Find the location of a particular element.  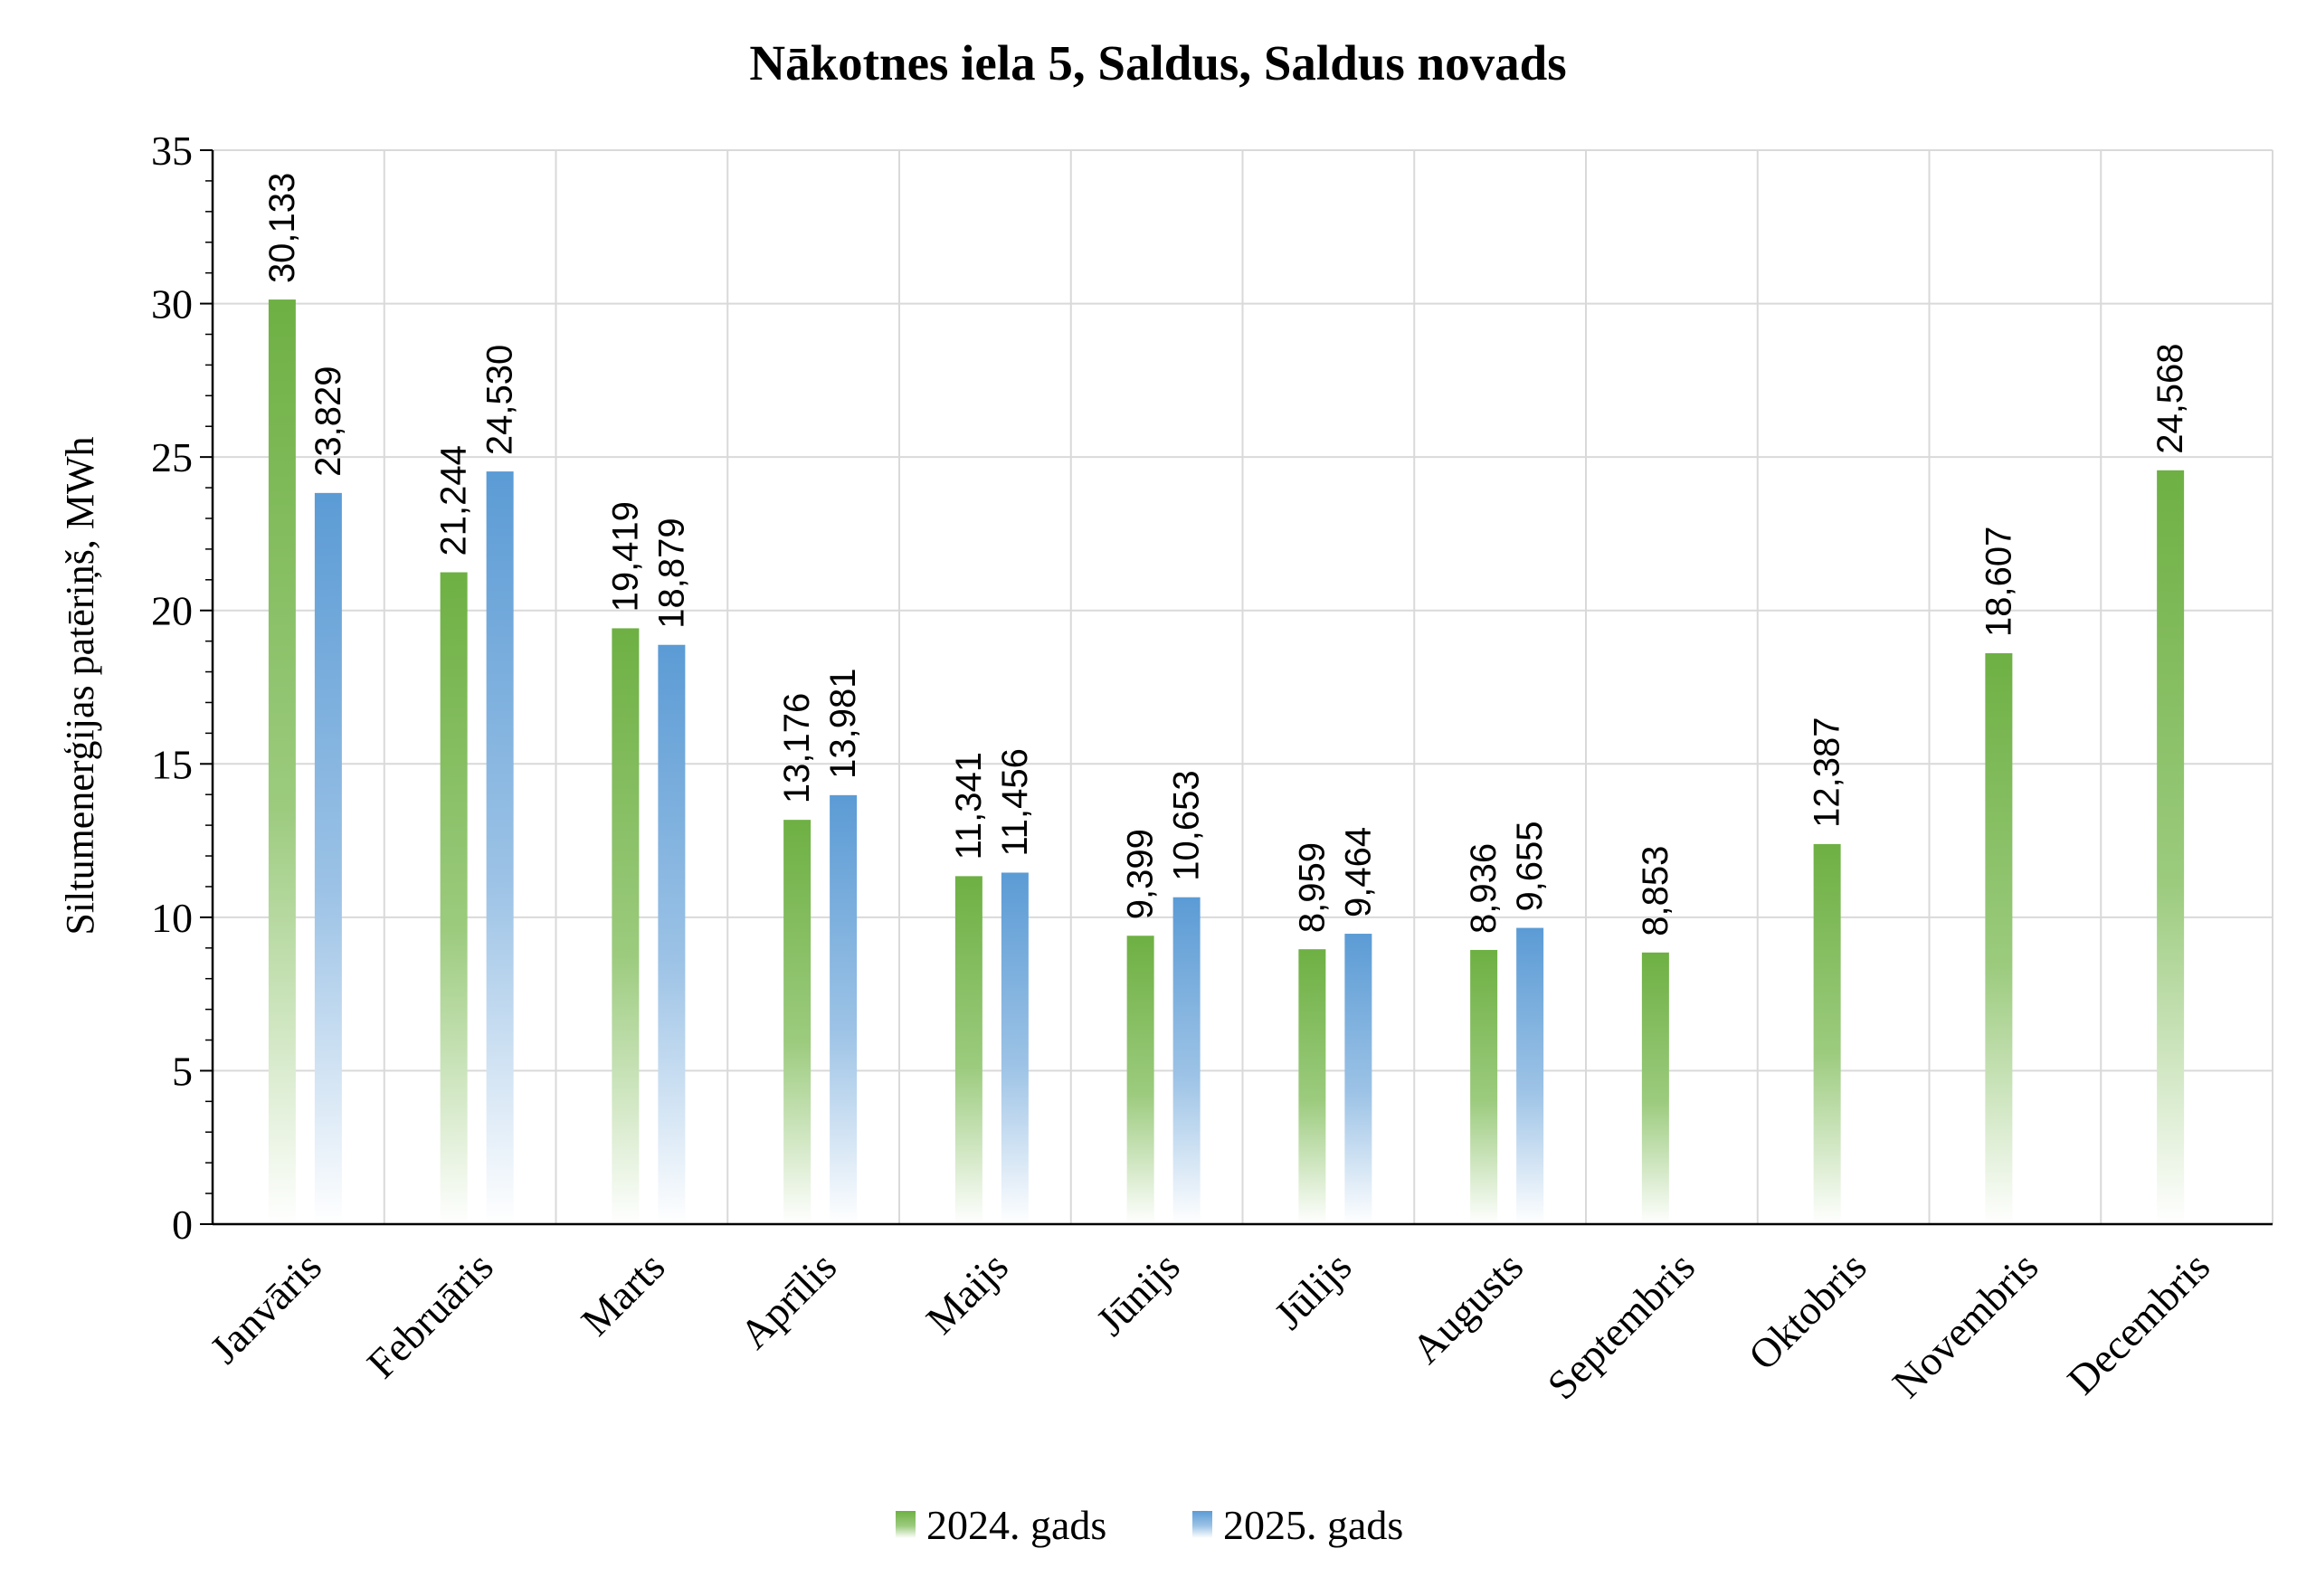

x-tick-label-2: Marts is located at coordinates (622, 1294).